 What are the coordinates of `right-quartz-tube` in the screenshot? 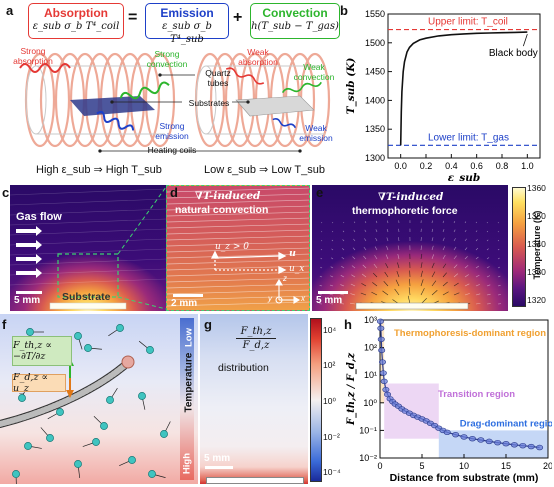 It's located at (260, 100).